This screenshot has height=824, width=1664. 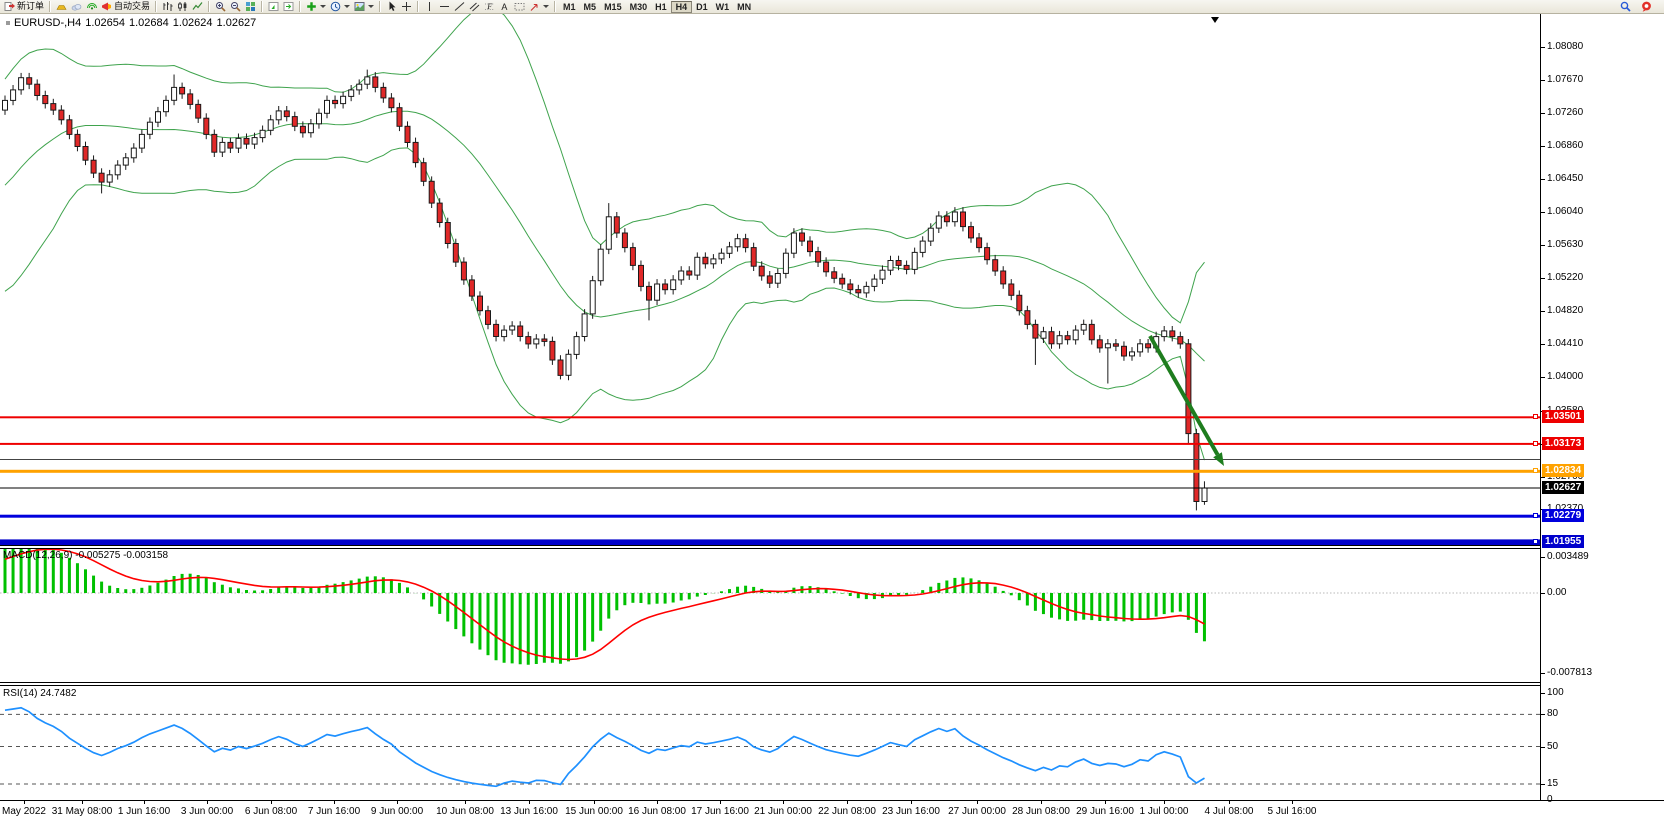 What do you see at coordinates (474, 6) in the screenshot?
I see `channel-tool` at bounding box center [474, 6].